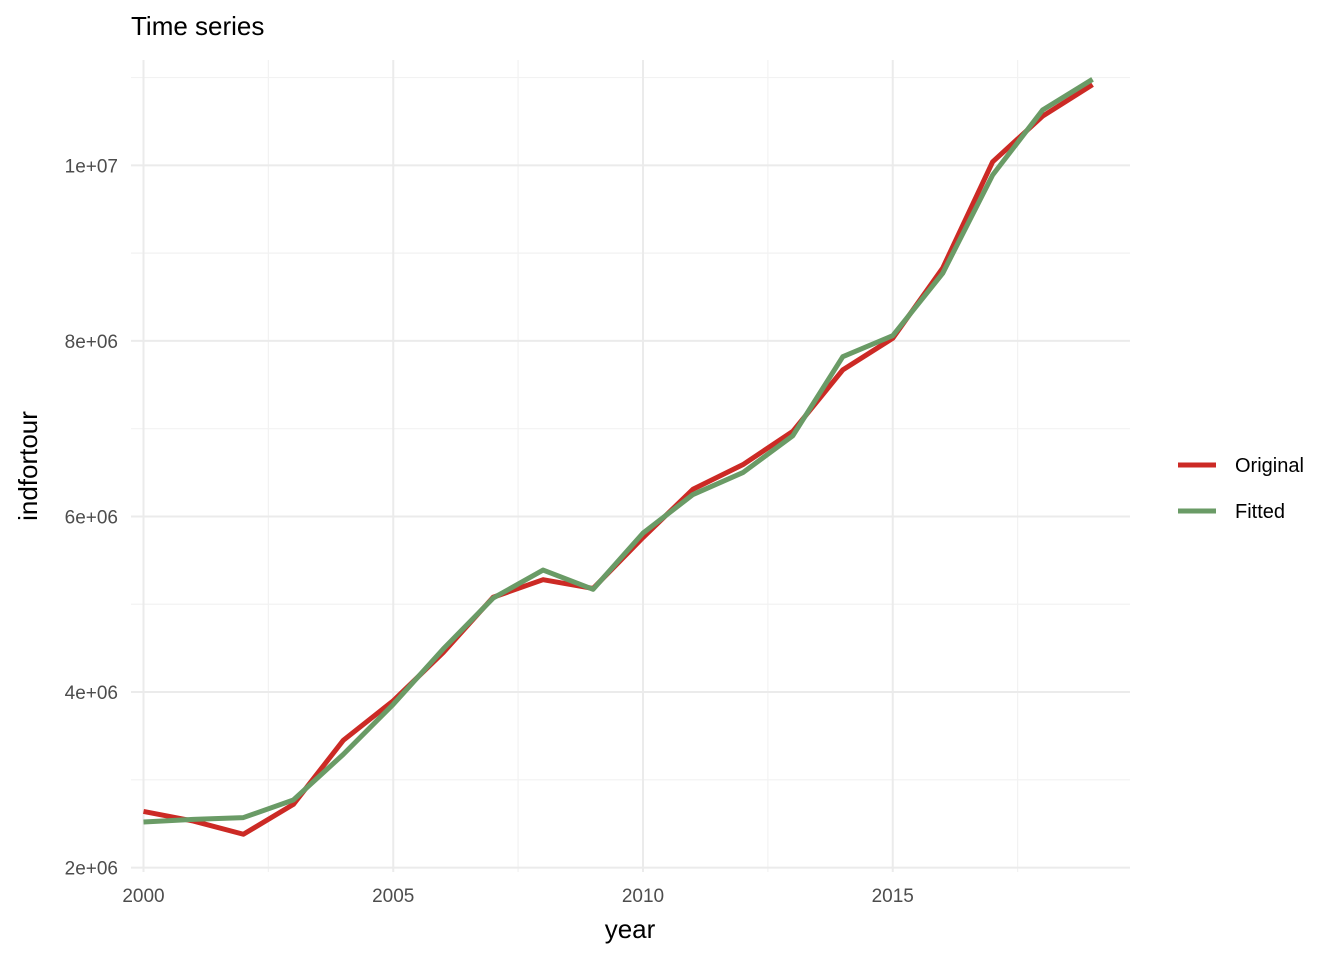 This screenshot has height=965, width=1344. What do you see at coordinates (91, 693) in the screenshot?
I see `y-tick-label: 4e+06` at bounding box center [91, 693].